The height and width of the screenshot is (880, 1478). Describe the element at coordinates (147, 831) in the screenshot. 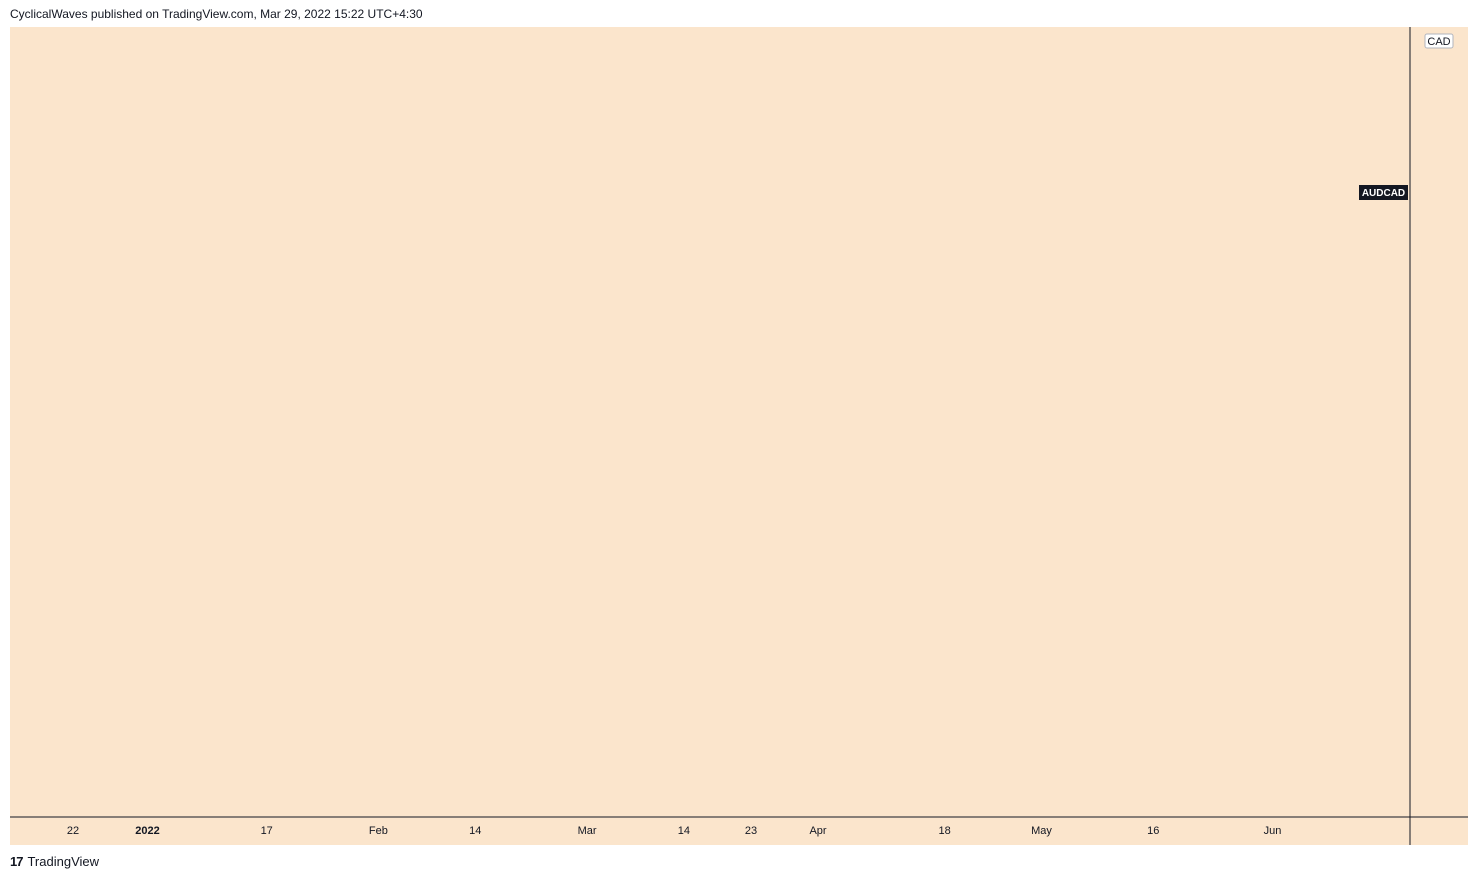

I see `time-tick-label: 2022` at that location.